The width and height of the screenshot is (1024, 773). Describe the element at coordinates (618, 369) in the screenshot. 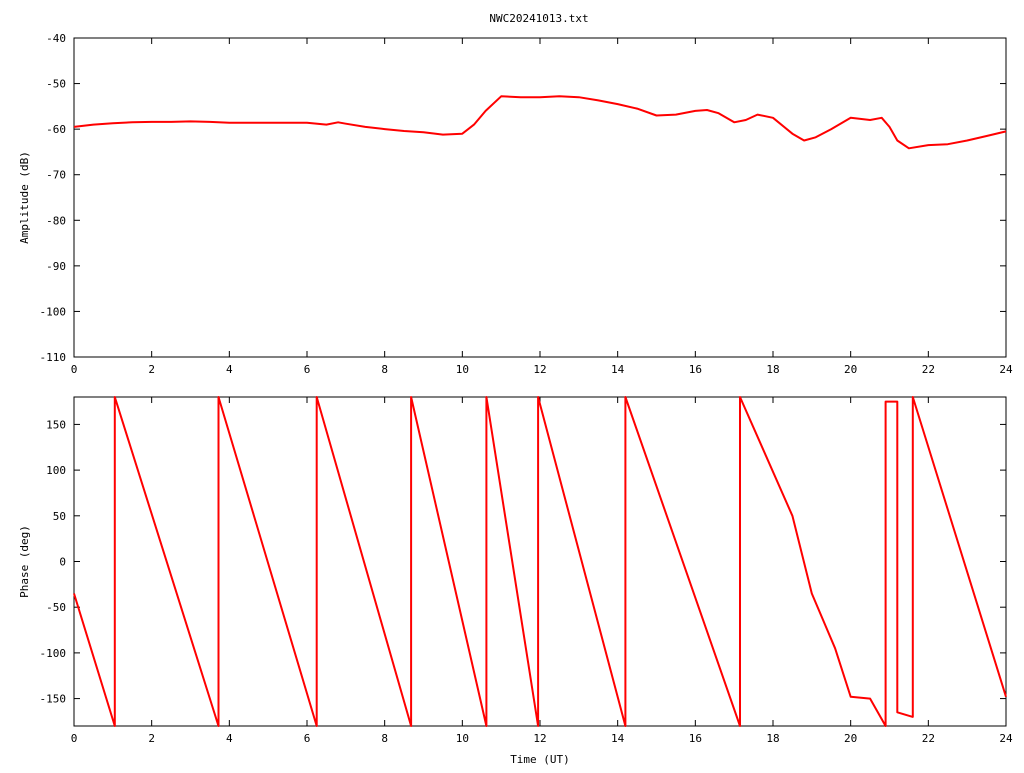

I see `amplitude-x-tick-label: 14` at that location.